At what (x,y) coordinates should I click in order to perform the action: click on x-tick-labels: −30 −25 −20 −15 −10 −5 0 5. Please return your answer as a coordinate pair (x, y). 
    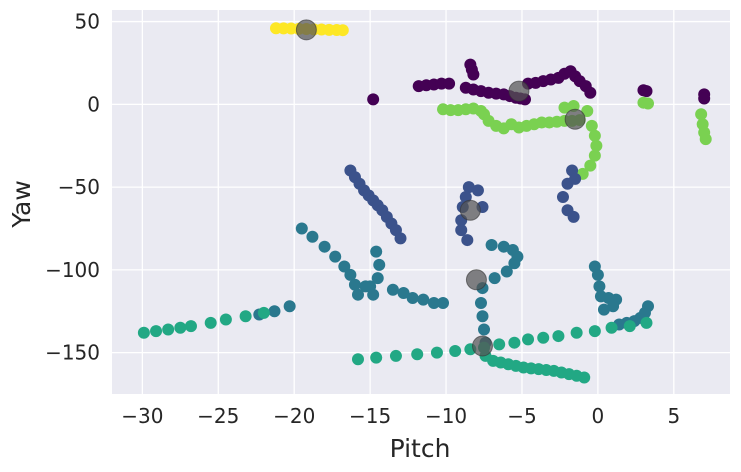
    Looking at the image, I should click on (400, 416).